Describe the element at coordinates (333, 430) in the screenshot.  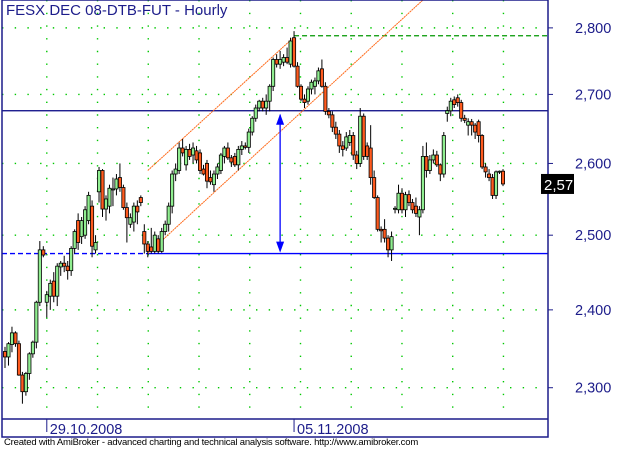
I see `x-tick-label: 05.11.2008` at that location.